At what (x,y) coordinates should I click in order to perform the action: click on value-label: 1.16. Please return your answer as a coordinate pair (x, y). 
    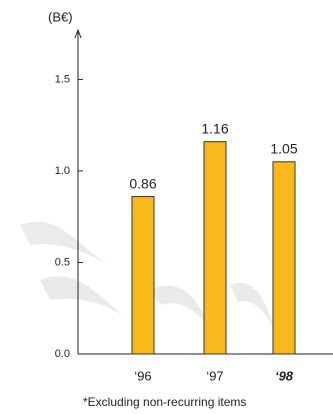
    Looking at the image, I should click on (214, 128).